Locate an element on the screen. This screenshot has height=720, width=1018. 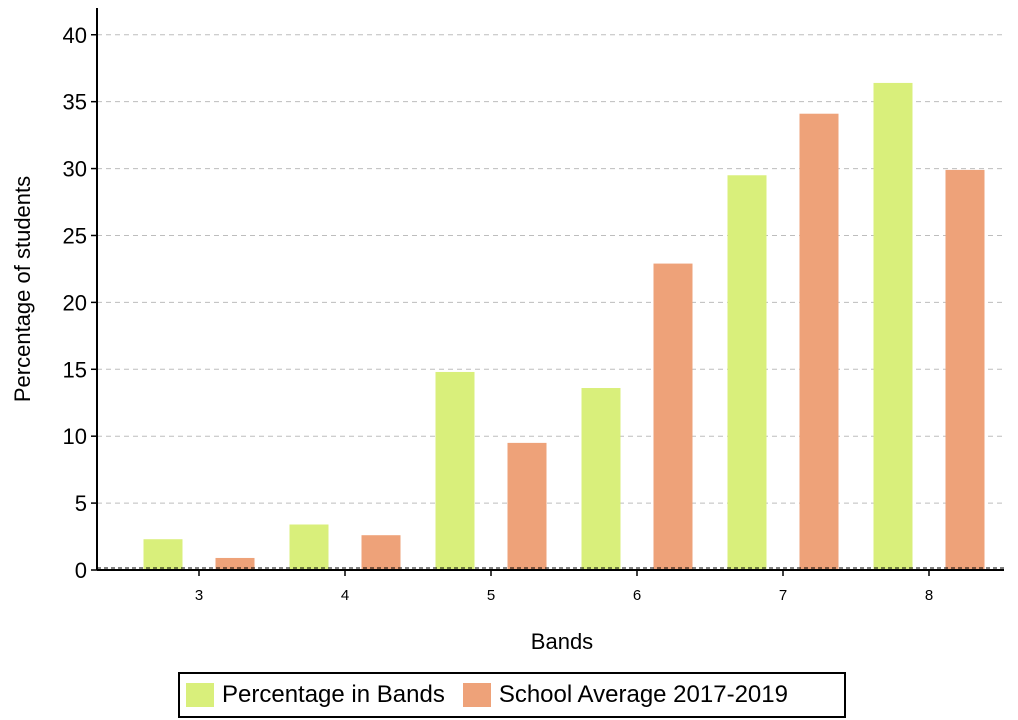
legend-label: School Average 2017-2019 is located at coordinates (643, 694).